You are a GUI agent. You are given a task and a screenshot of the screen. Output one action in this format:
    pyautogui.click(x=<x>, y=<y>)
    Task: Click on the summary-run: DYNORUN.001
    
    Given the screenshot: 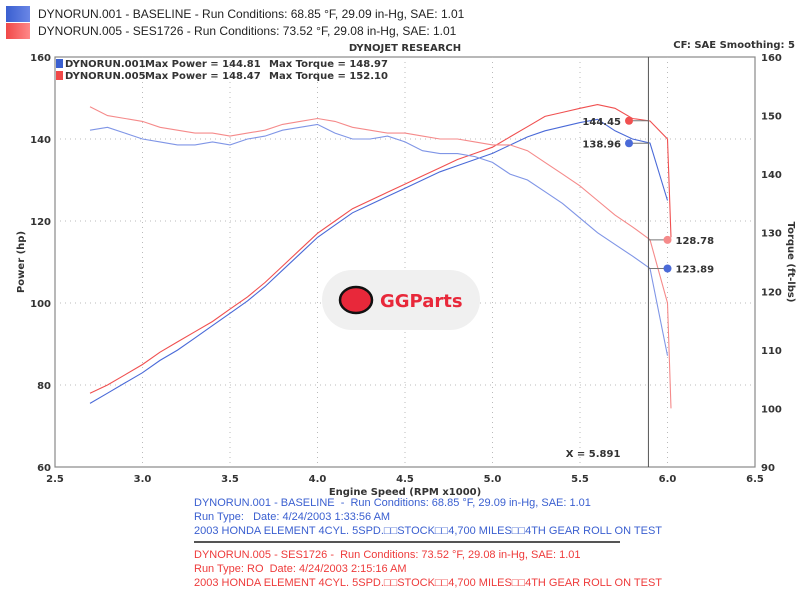 What is the action you would take?
    pyautogui.click(x=105, y=64)
    